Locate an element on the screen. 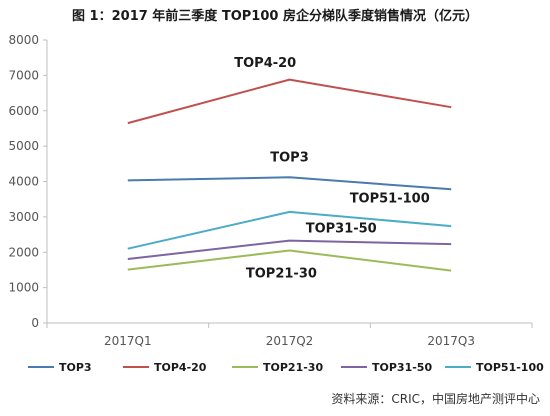  series-label: TOP31-50 is located at coordinates (341, 229).